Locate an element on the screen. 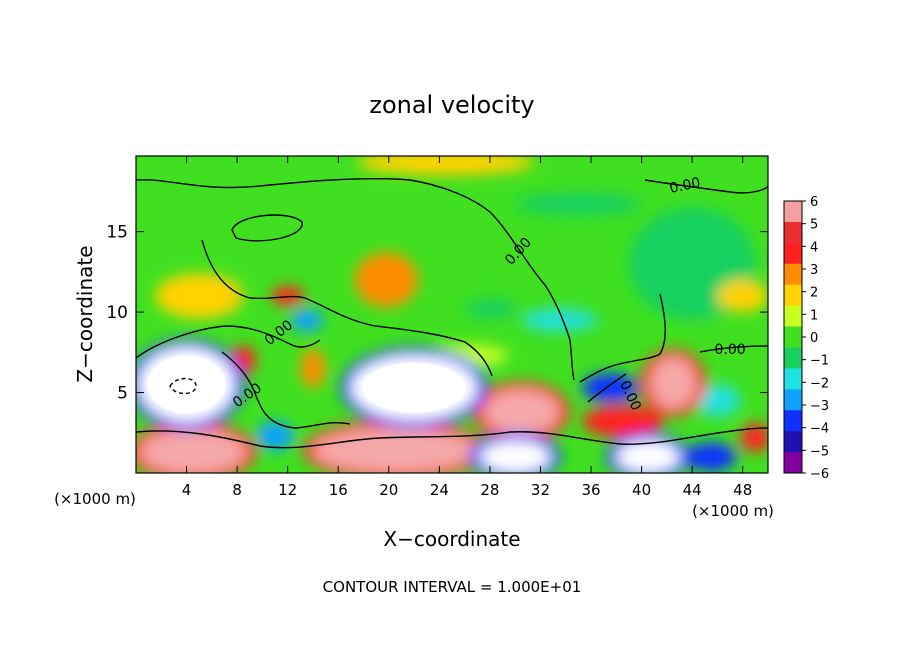 The height and width of the screenshot is (654, 904). colorbar-label: −2 is located at coordinates (819, 383).